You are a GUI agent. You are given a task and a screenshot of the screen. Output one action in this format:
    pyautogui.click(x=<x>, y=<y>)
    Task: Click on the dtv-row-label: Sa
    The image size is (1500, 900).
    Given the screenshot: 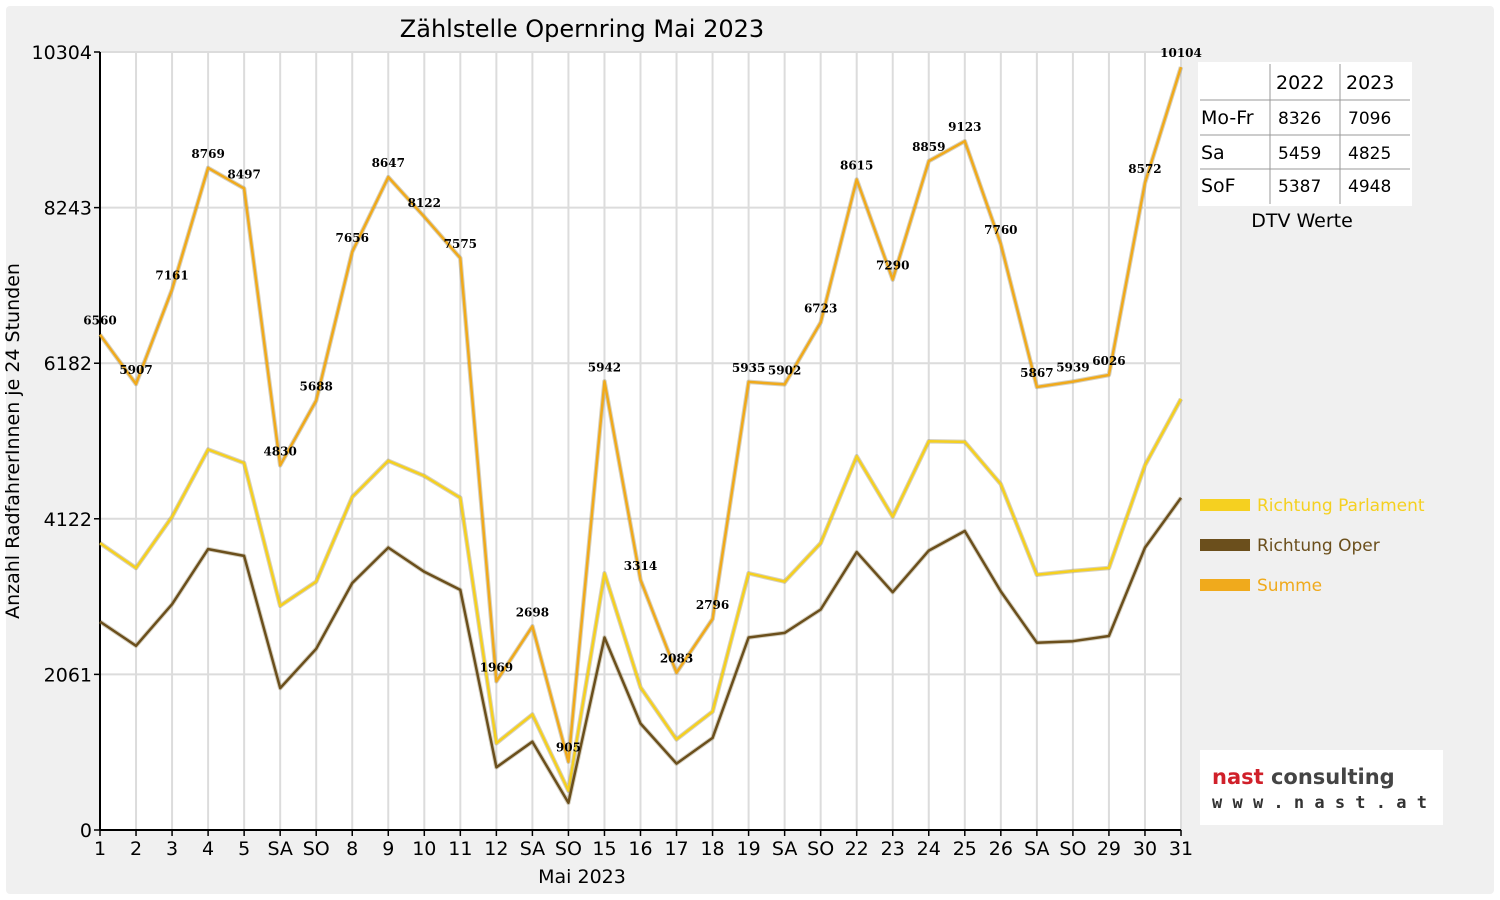 What is the action you would take?
    pyautogui.click(x=1213, y=153)
    